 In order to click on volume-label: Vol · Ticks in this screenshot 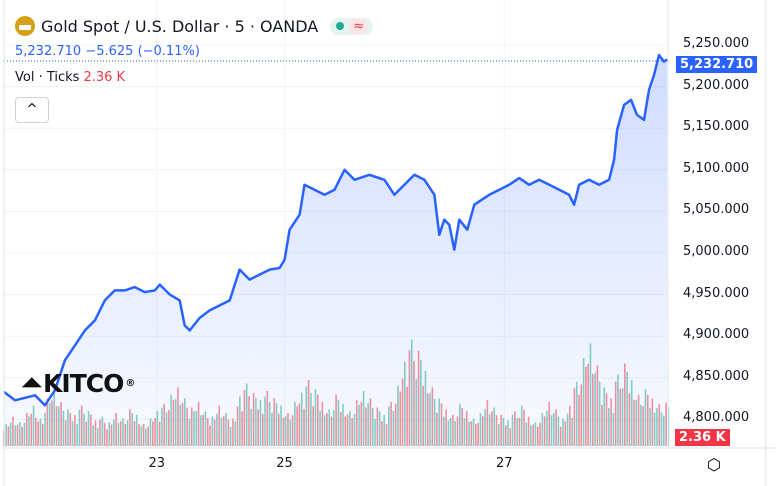, I will do `click(47, 77)`.